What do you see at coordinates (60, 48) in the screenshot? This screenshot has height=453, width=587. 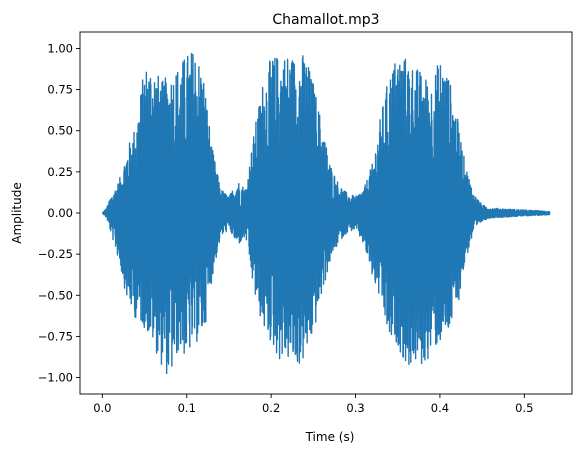 I see `y-tick-label: 1.00` at bounding box center [60, 48].